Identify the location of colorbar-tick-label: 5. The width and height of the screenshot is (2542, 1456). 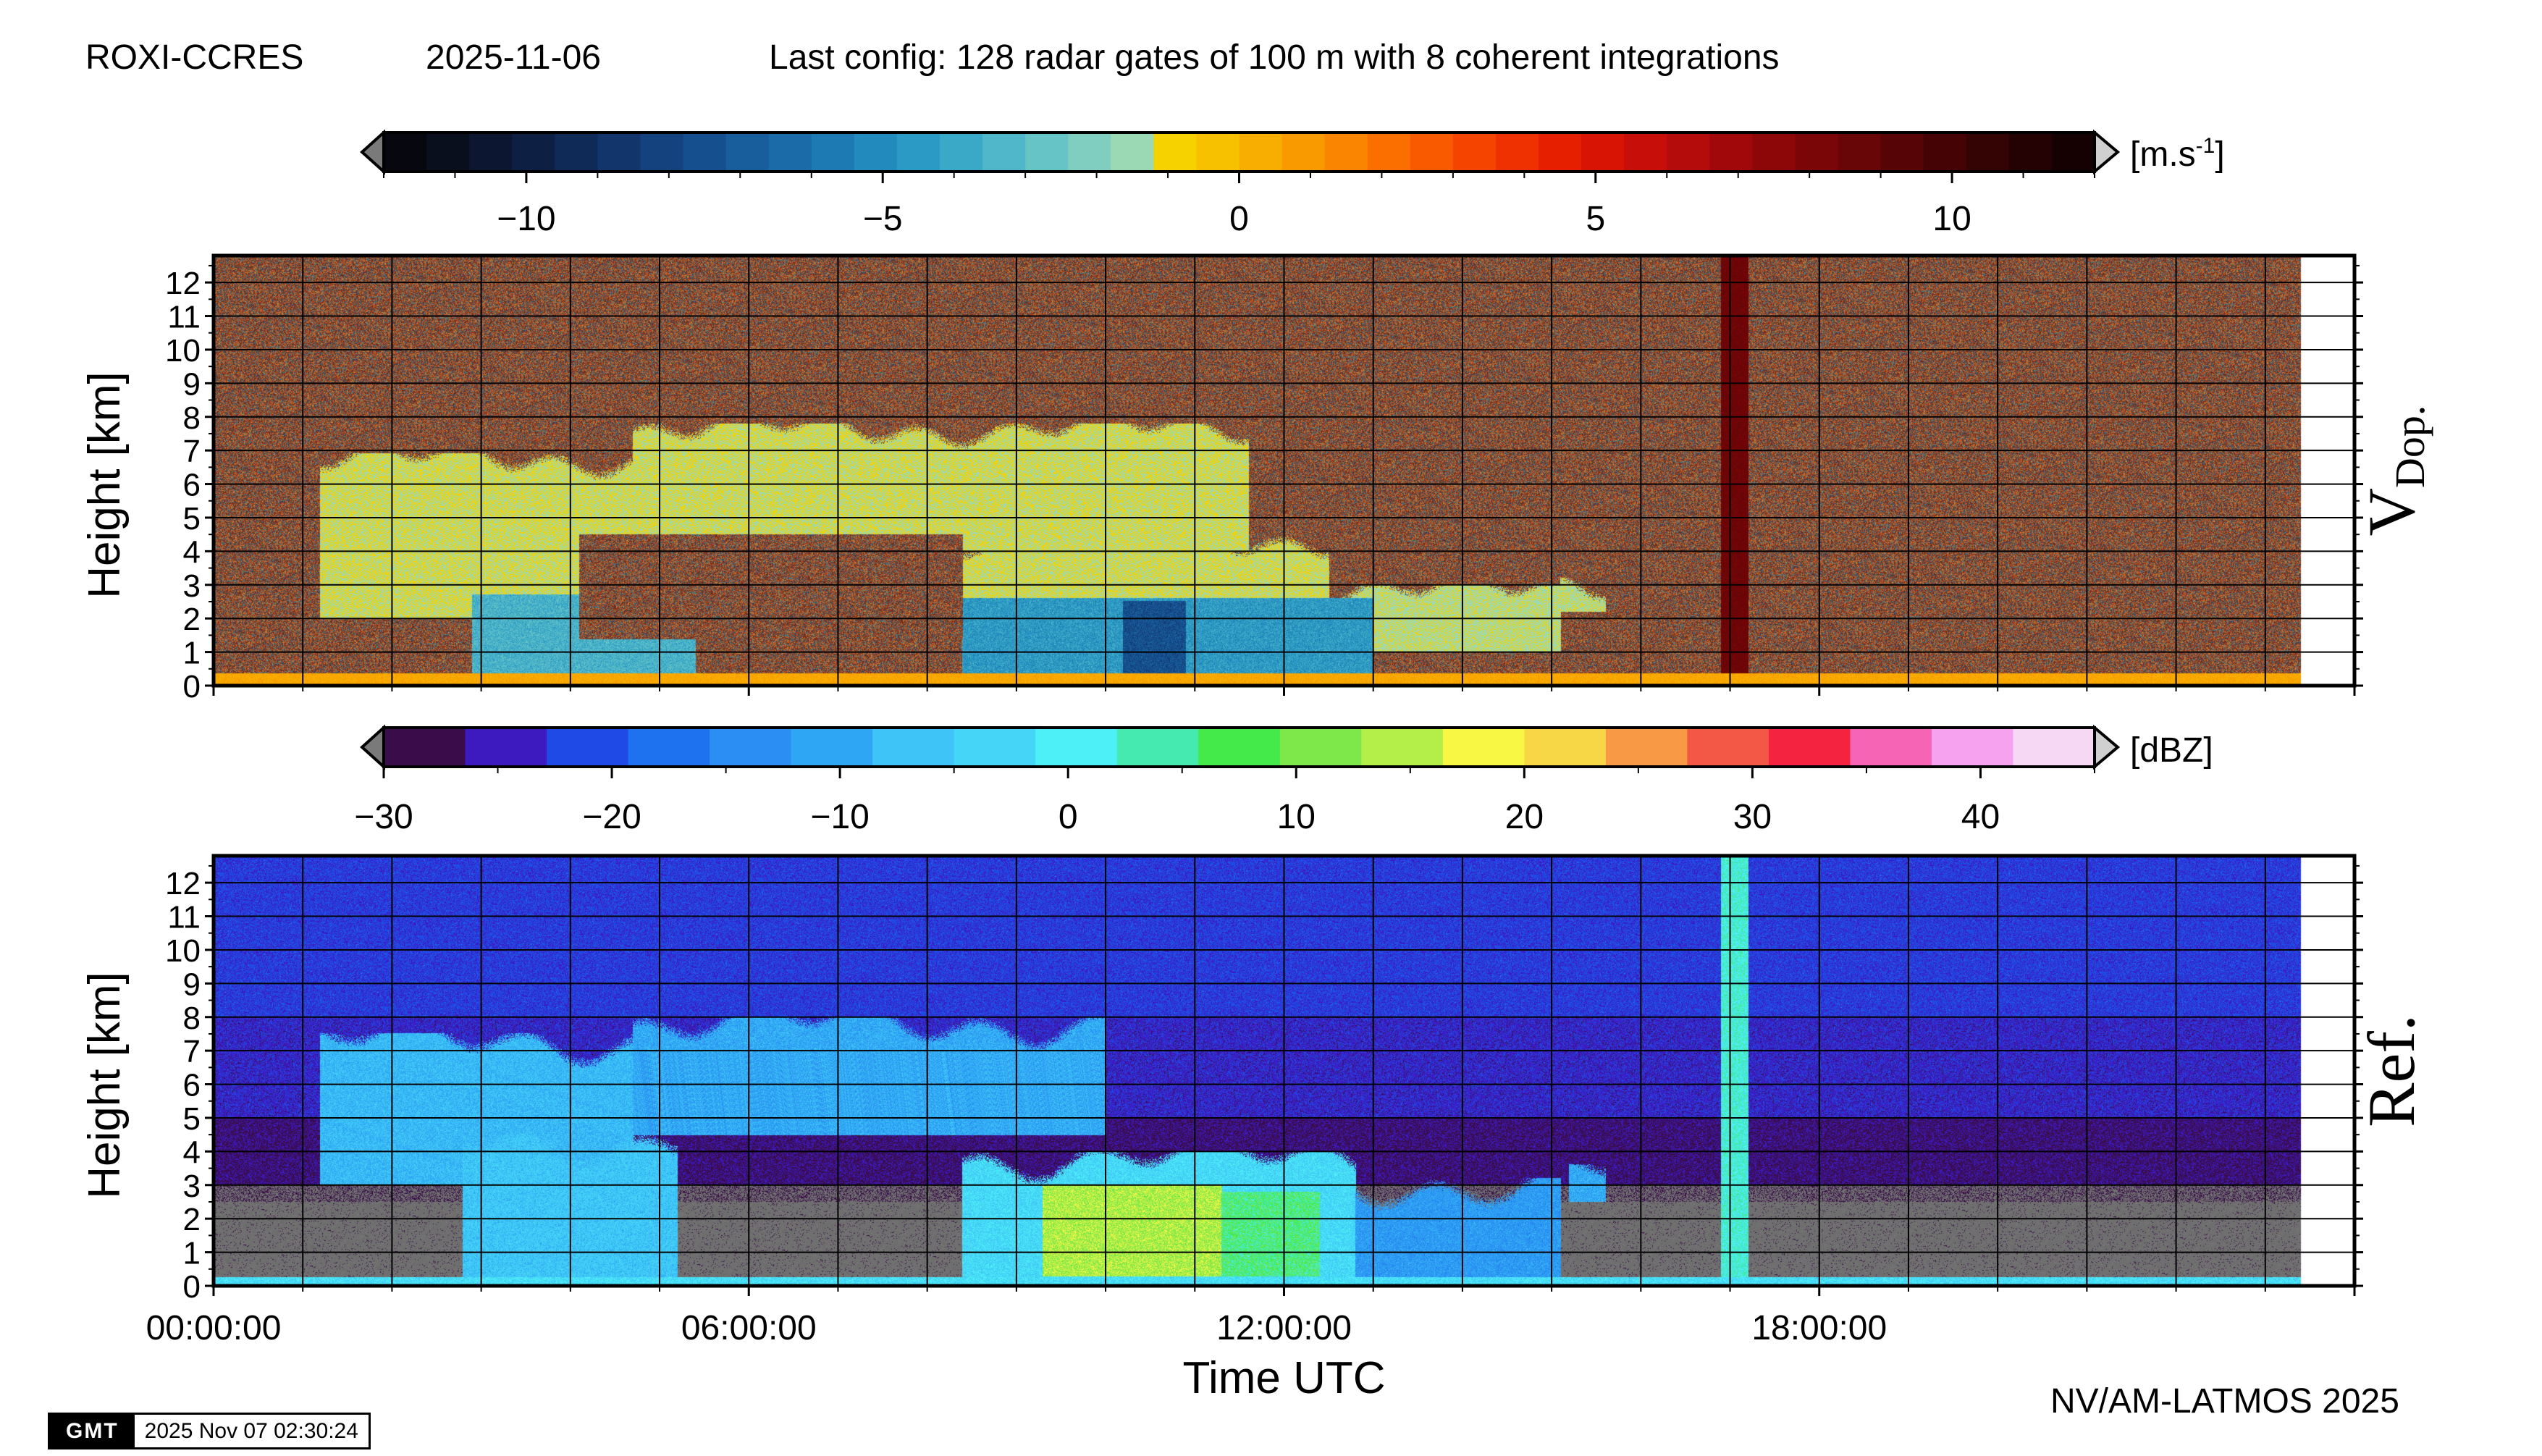
(1595, 219).